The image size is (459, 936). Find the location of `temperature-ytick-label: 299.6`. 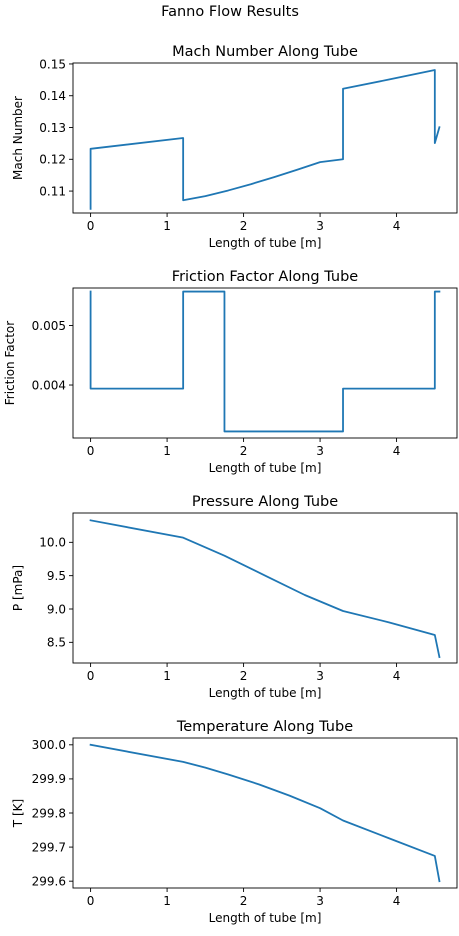

temperature-ytick-label: 299.6 is located at coordinates (49, 881).